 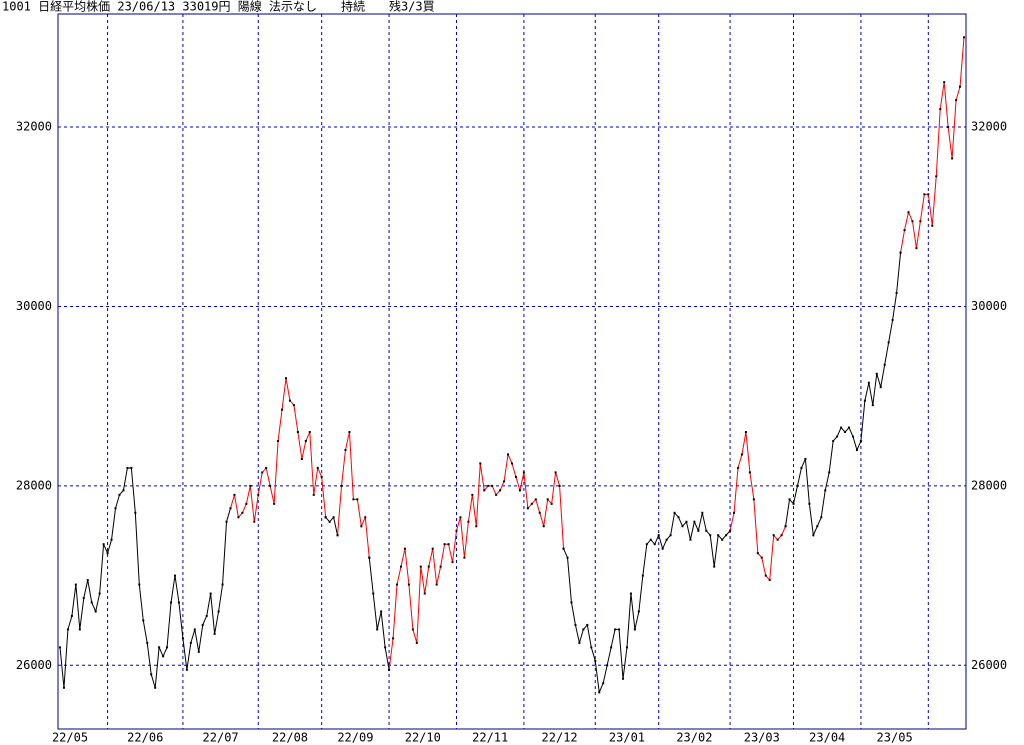 What do you see at coordinates (379, 613) in the screenshot?
I see `price-line` at bounding box center [379, 613].